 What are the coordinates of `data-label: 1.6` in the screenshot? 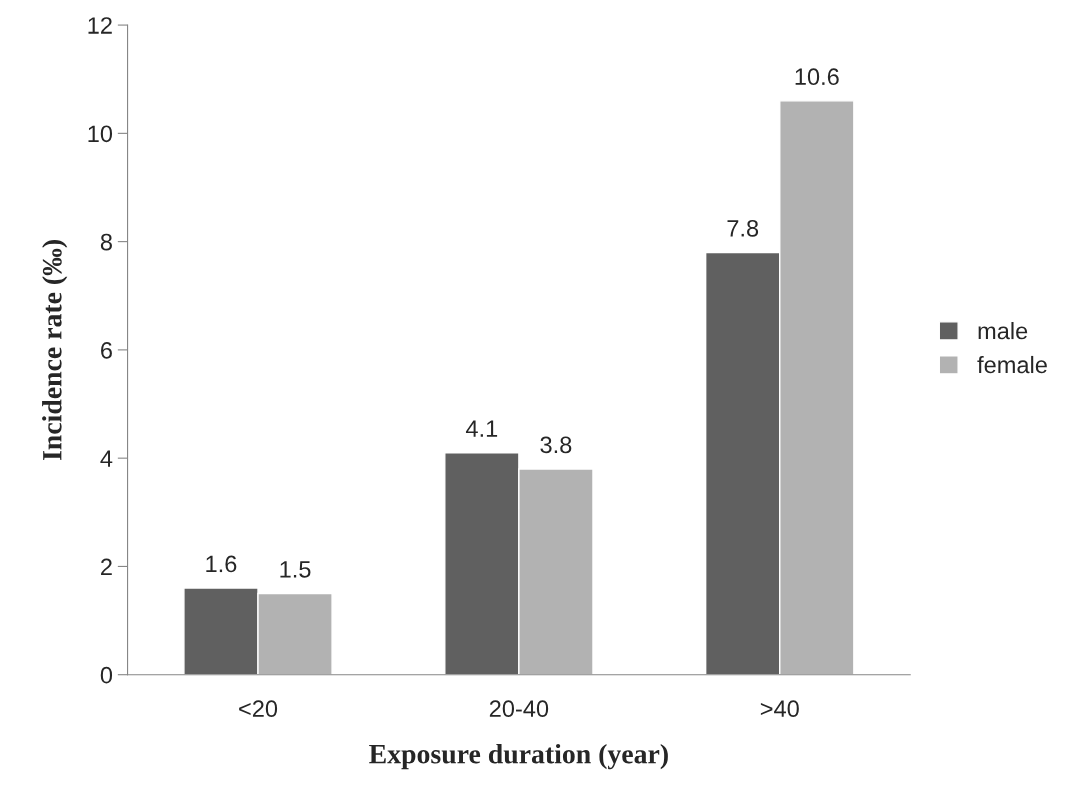 It's located at (221, 564).